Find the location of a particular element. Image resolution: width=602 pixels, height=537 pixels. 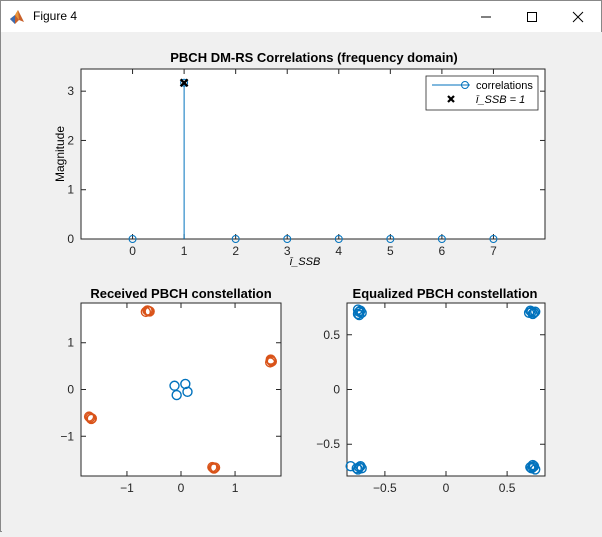

legend-label-issb: ī_SSB = 1 is located at coordinates (500, 100).